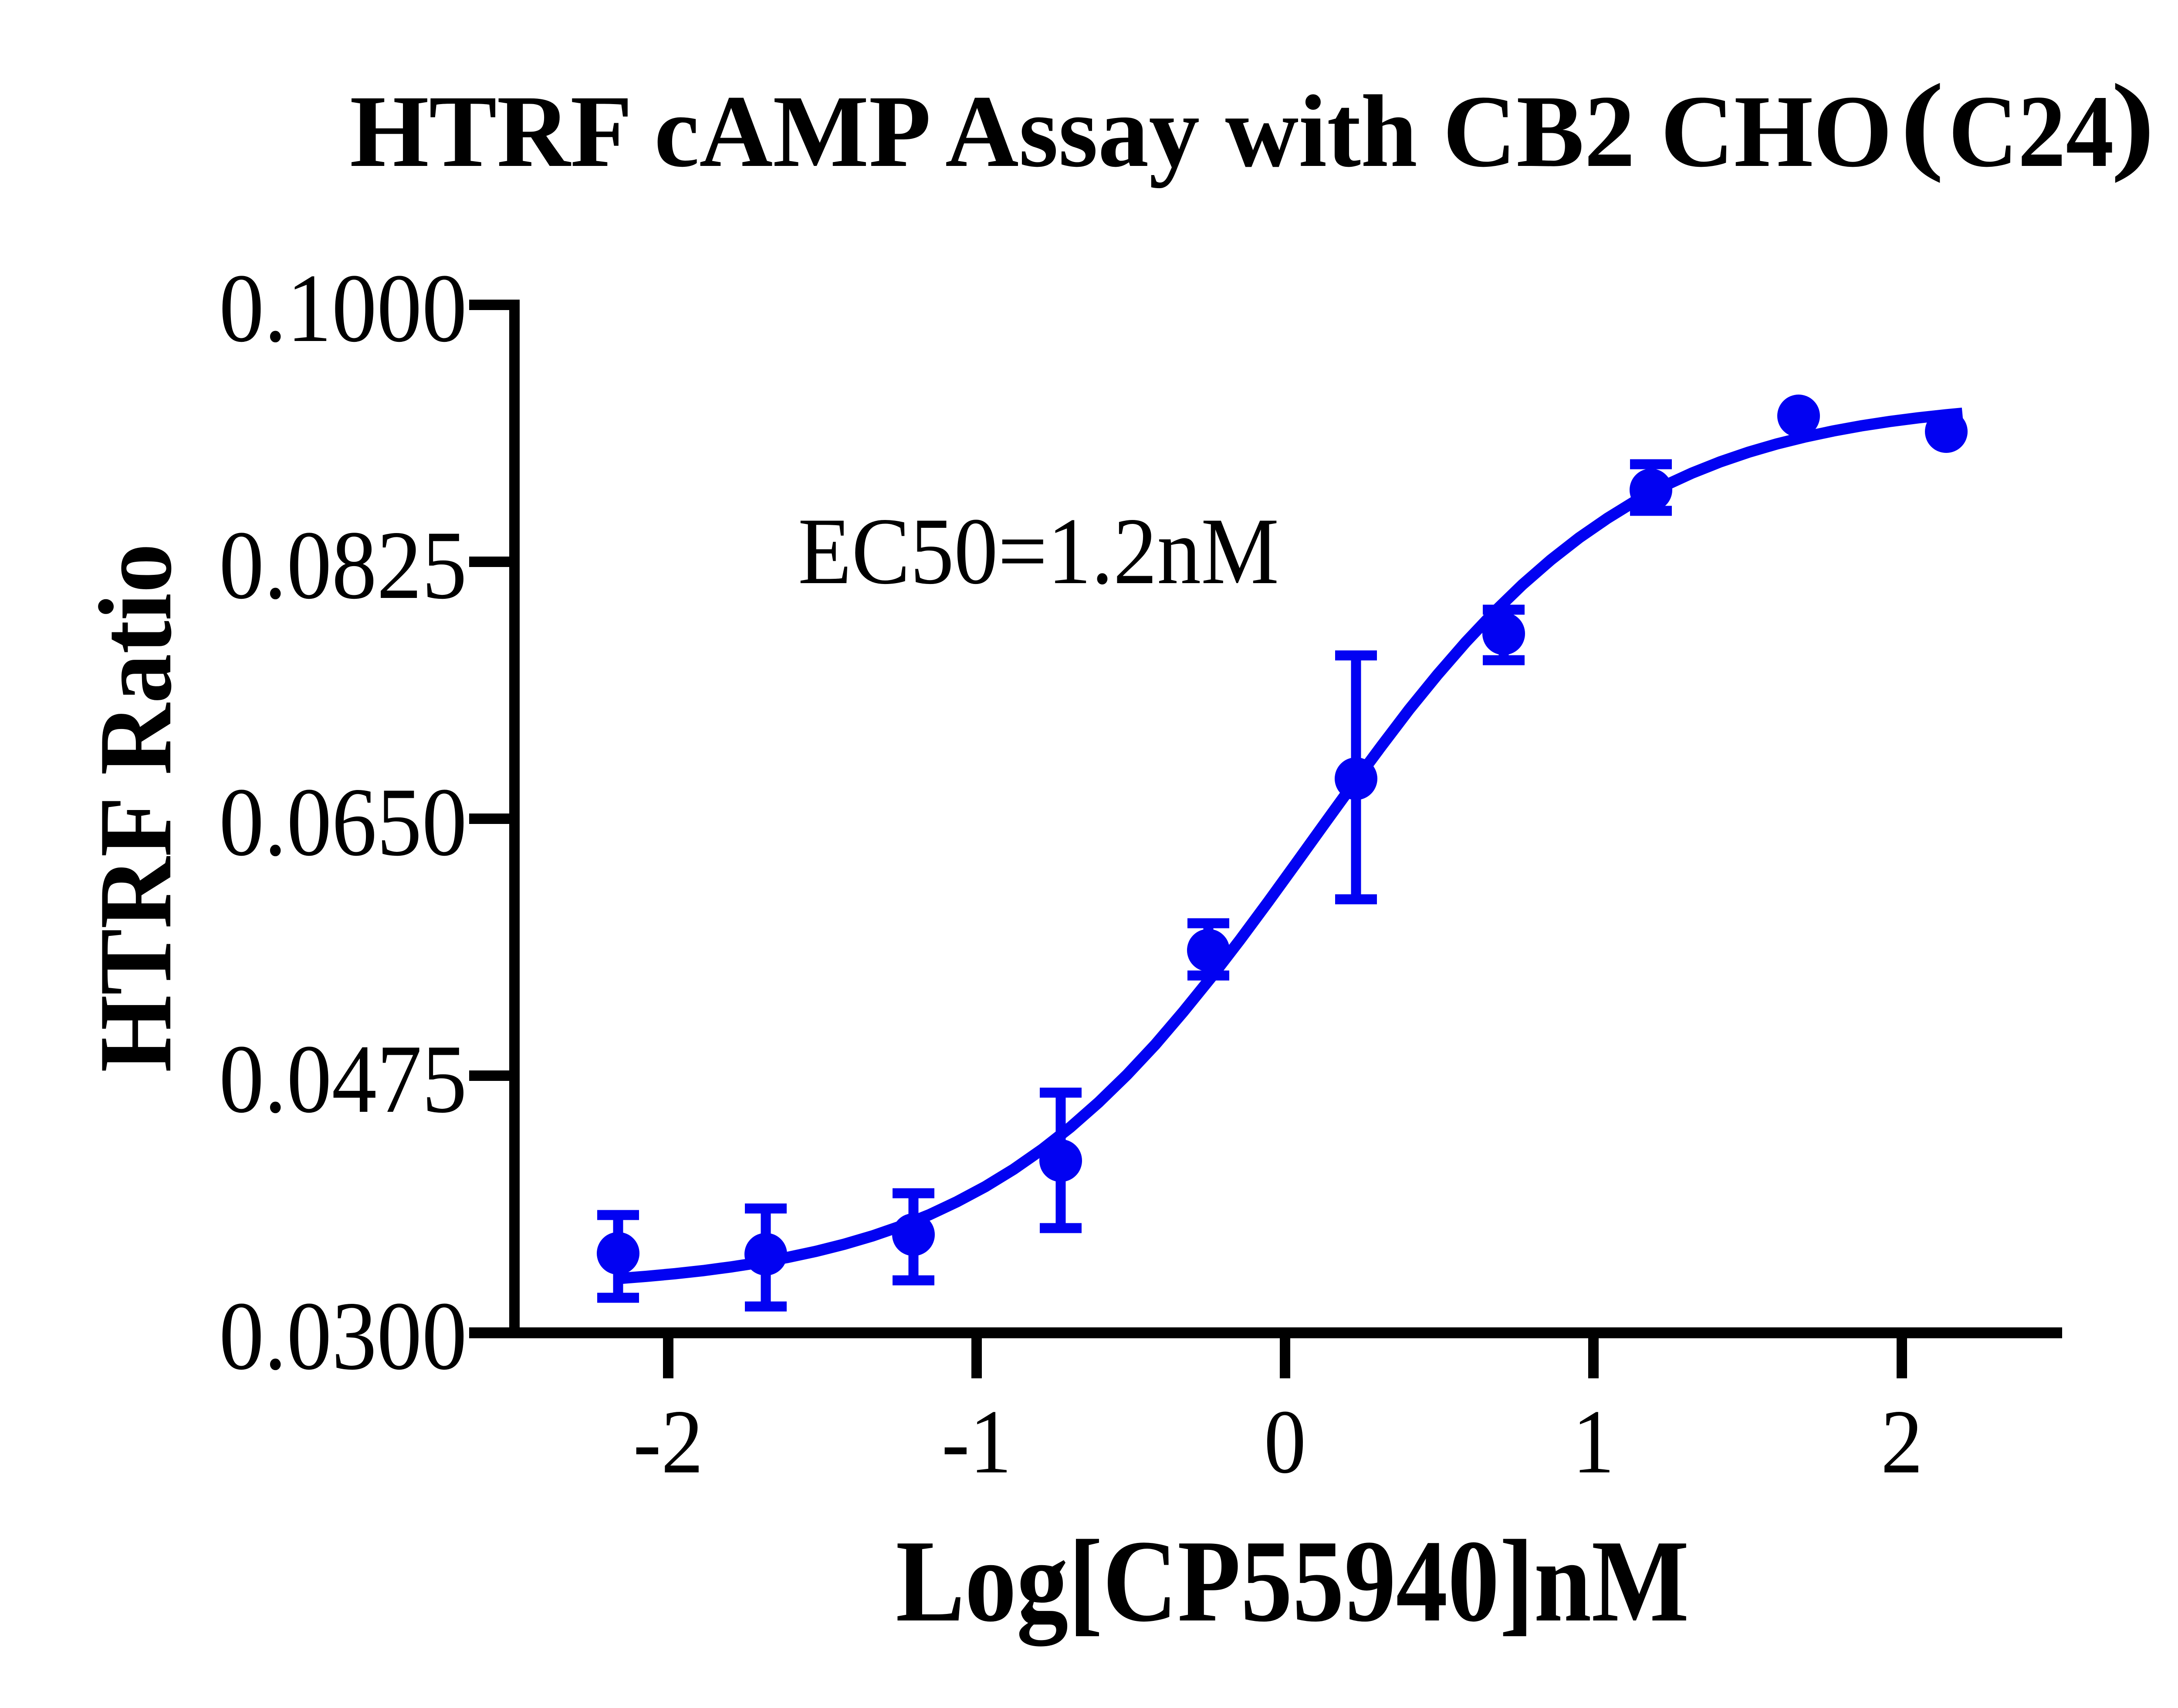 The image size is (2178, 1708). I want to click on svg-text: -1, so click(977, 1441).